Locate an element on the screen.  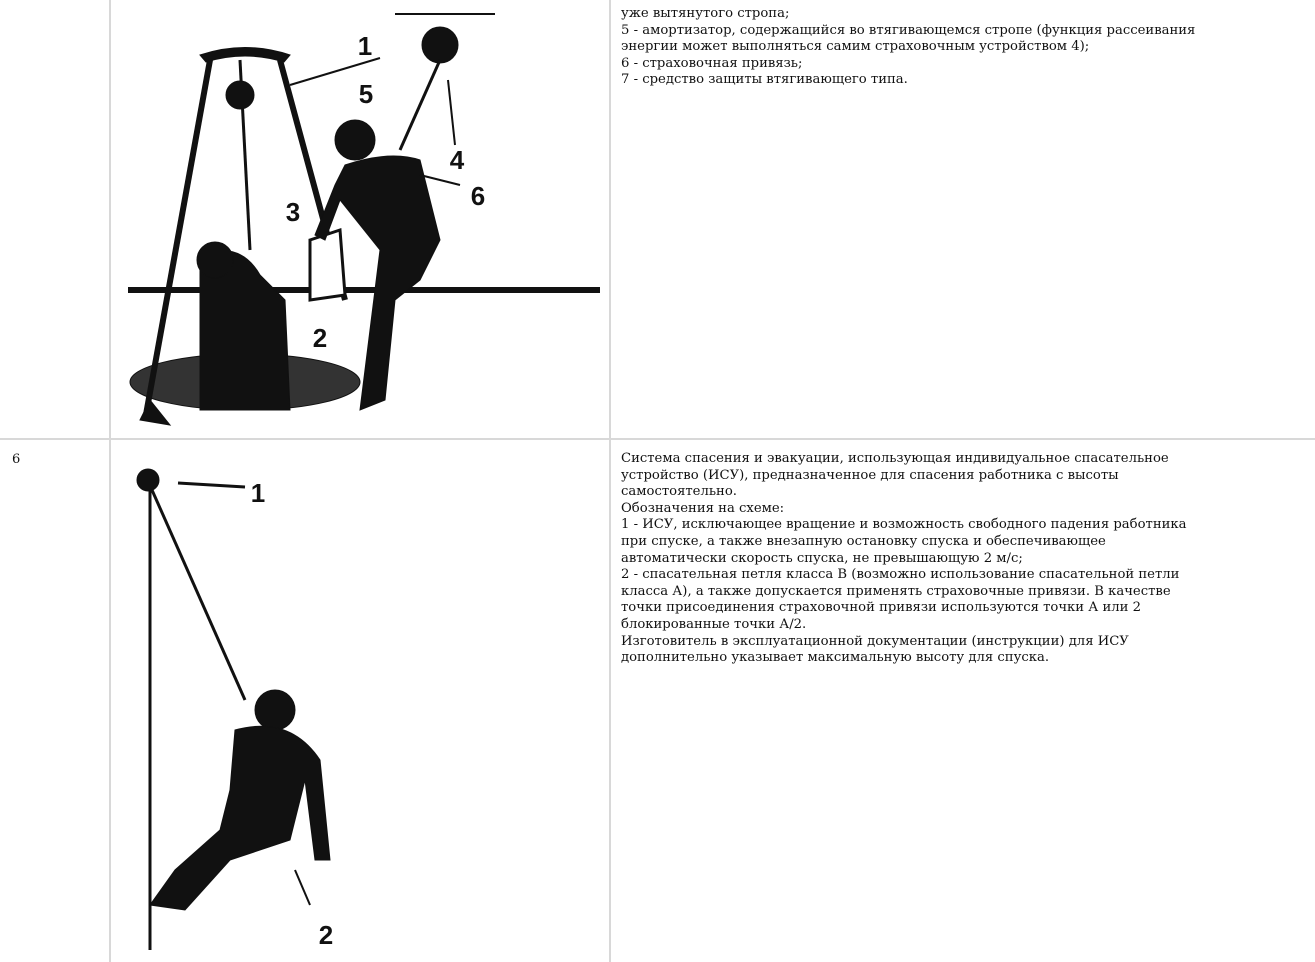
figure-label: 3 is located at coordinates (293, 212).